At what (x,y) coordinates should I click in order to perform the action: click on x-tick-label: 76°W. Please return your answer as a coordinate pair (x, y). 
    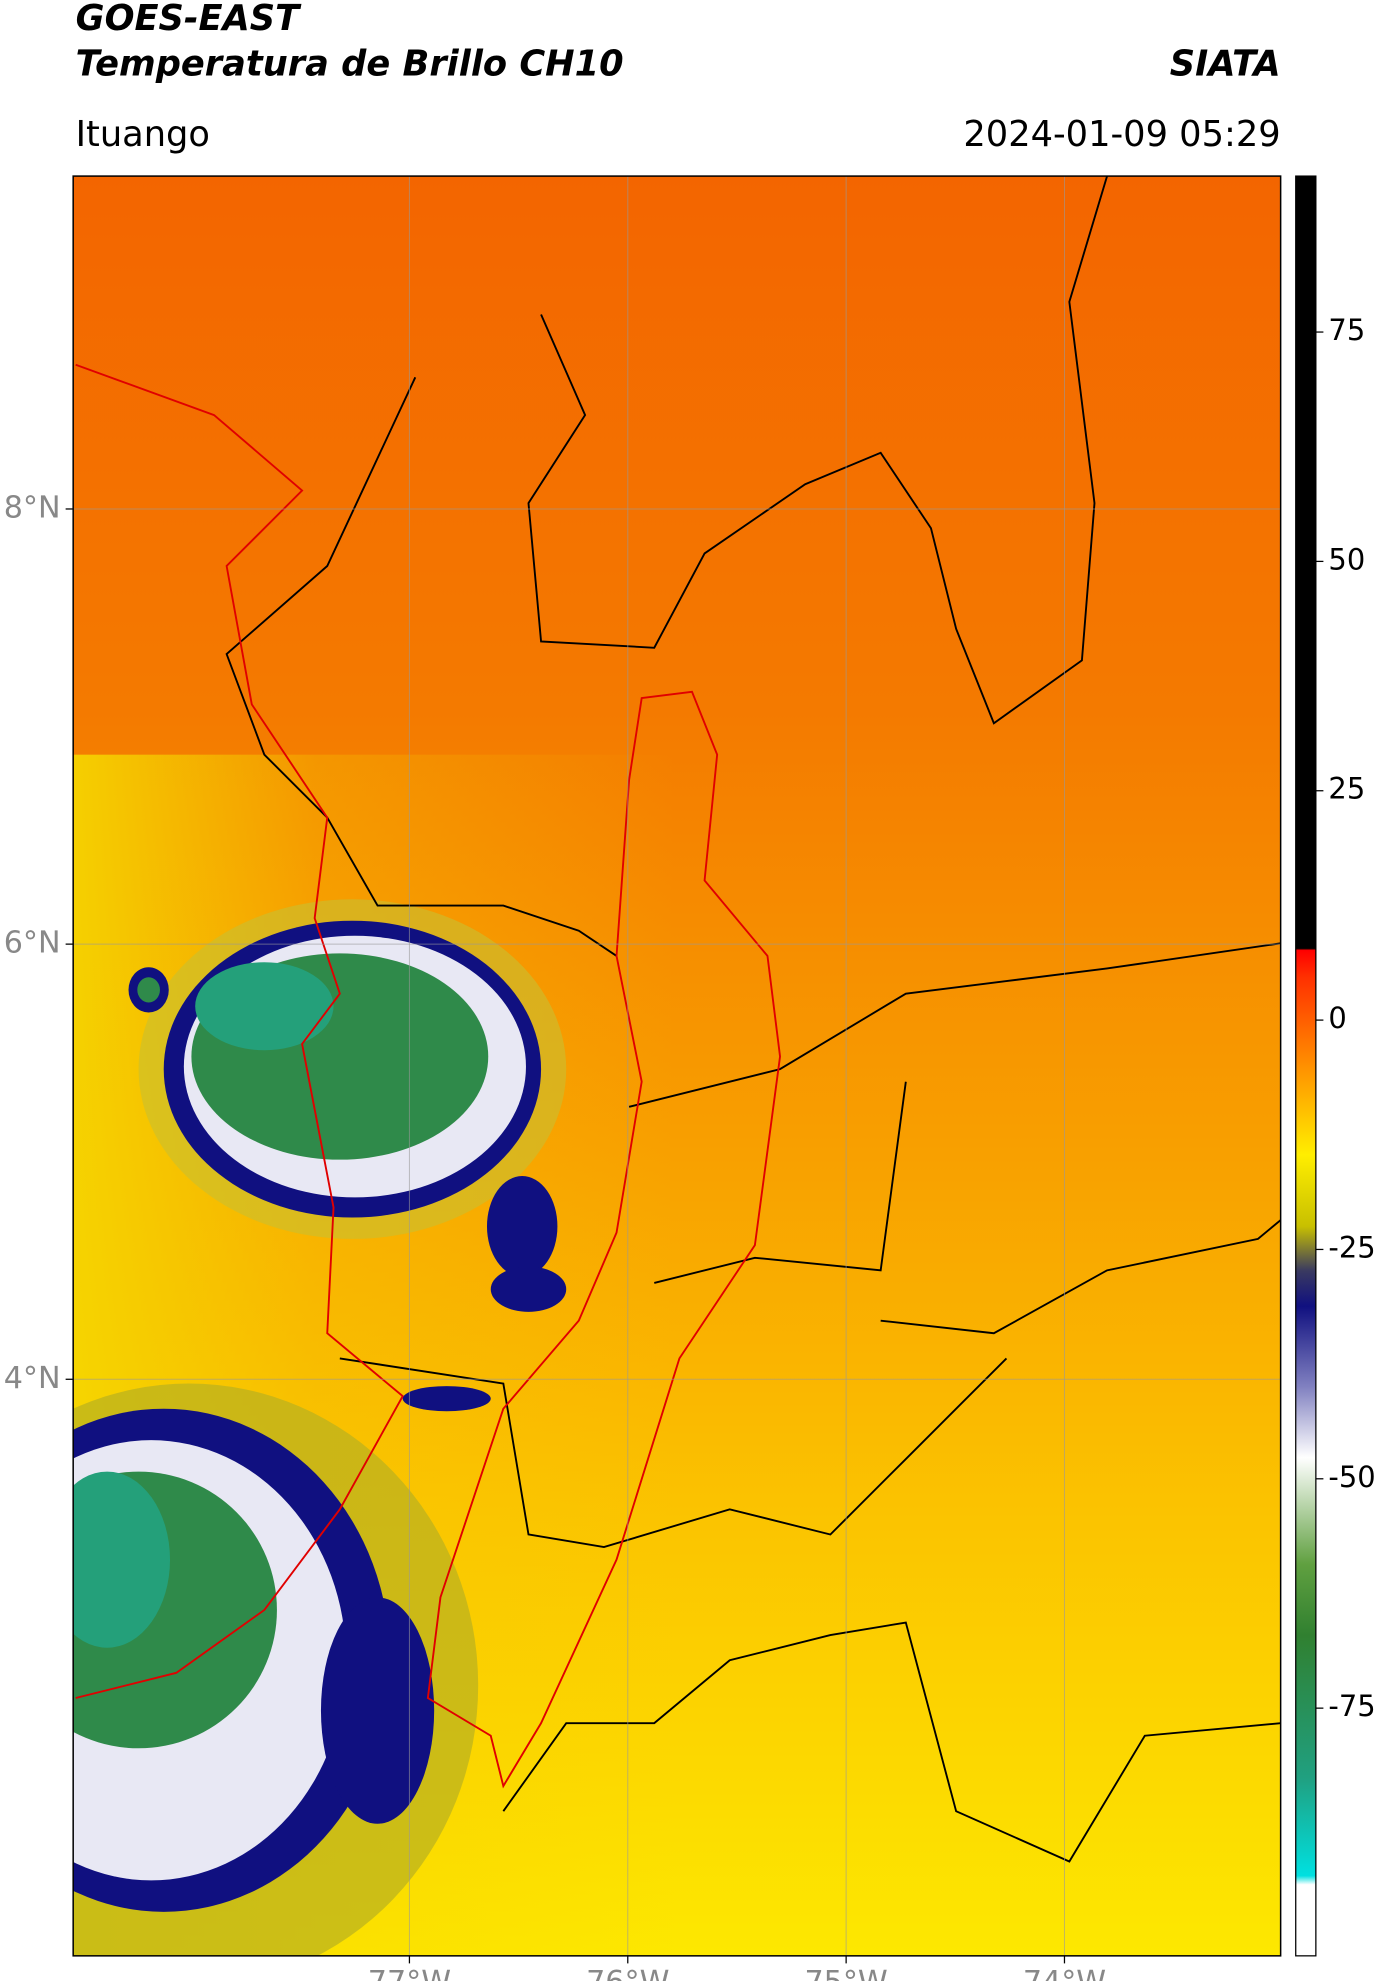
    Looking at the image, I should click on (627, 1973).